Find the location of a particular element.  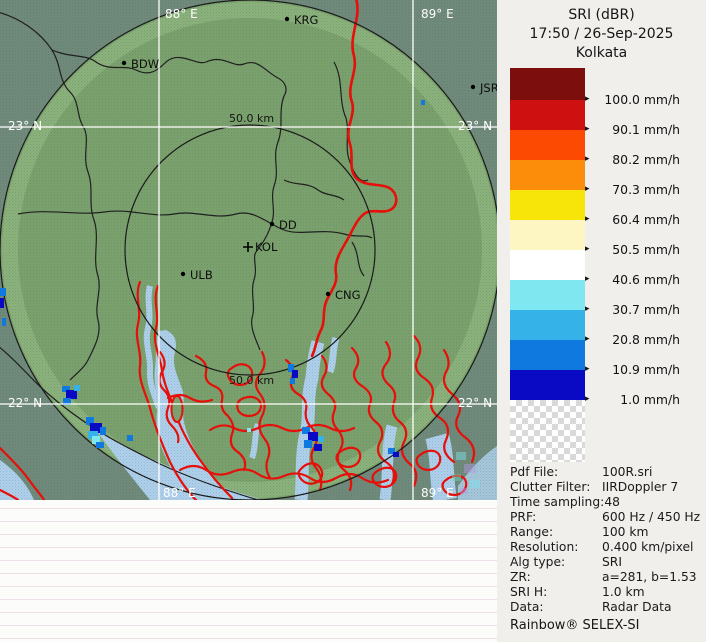

meta-label: Data: is located at coordinates (527, 607).